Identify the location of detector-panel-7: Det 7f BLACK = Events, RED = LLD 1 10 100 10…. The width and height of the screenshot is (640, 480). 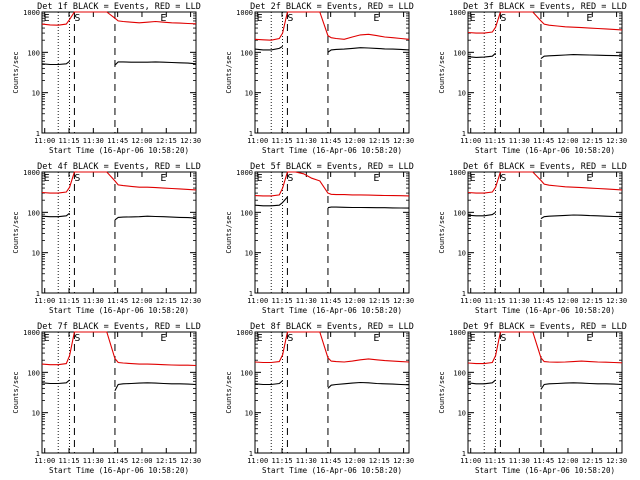
(106, 398).